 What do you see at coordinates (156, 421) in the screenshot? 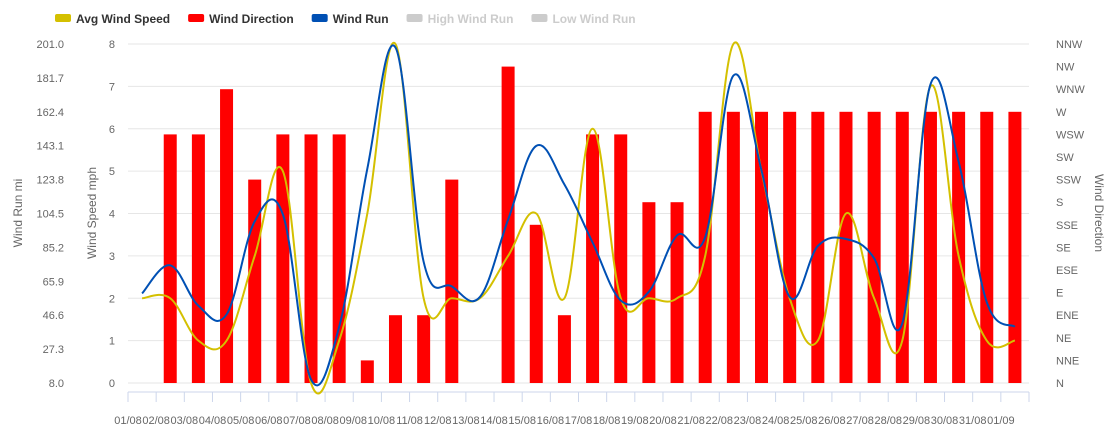
I see `x-tick-label: 02/08` at bounding box center [156, 421].